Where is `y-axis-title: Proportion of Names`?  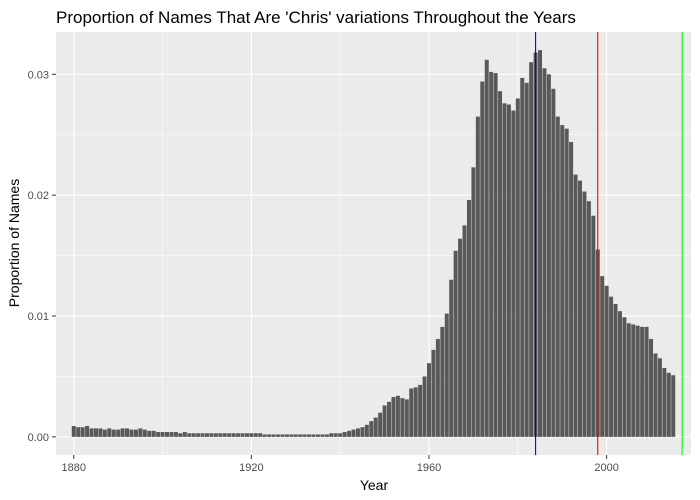 y-axis-title: Proportion of Names is located at coordinates (14, 243).